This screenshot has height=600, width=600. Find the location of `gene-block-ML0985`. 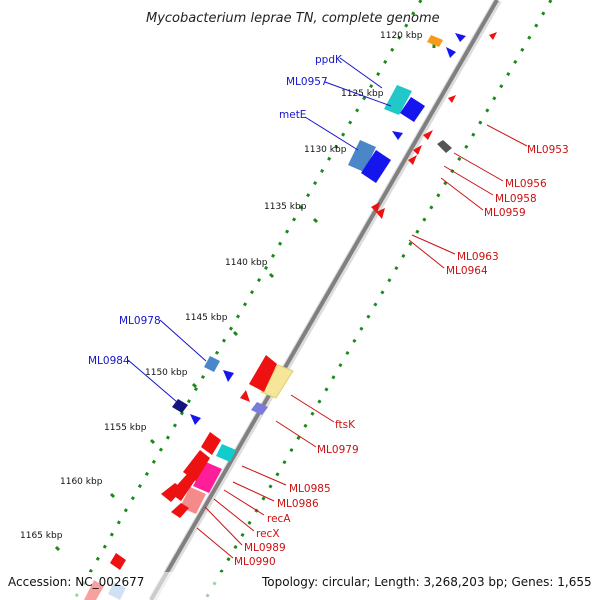

gene-block-ML0985 is located at coordinates (226, 453).